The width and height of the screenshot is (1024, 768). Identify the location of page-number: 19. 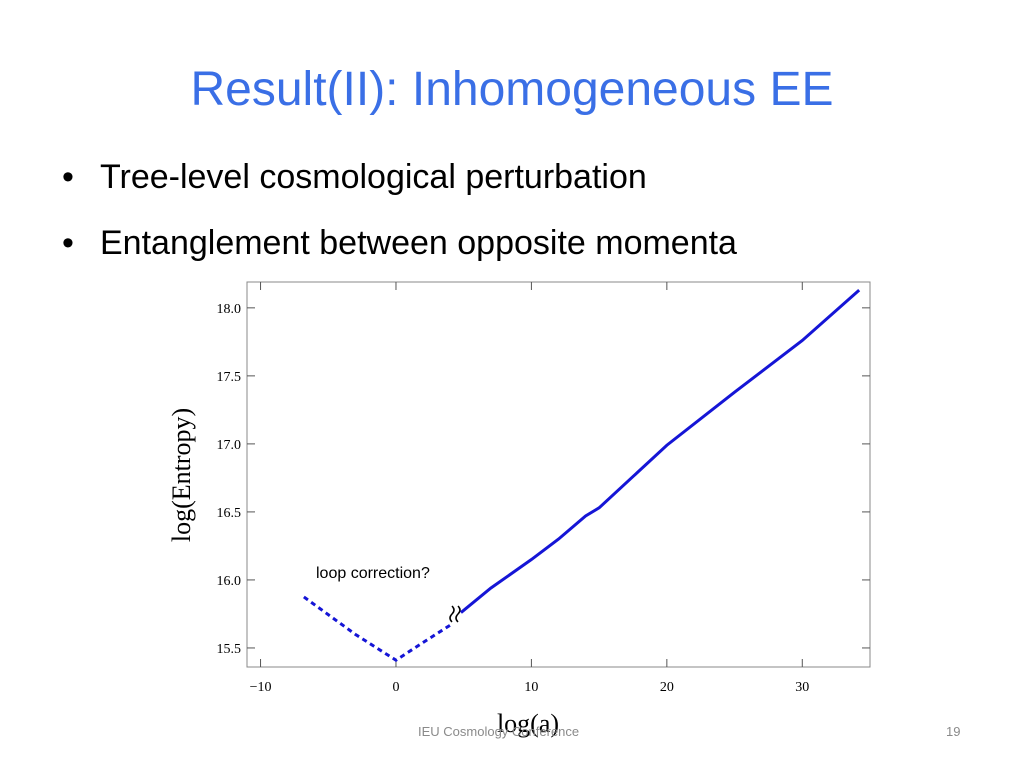
(953, 731).